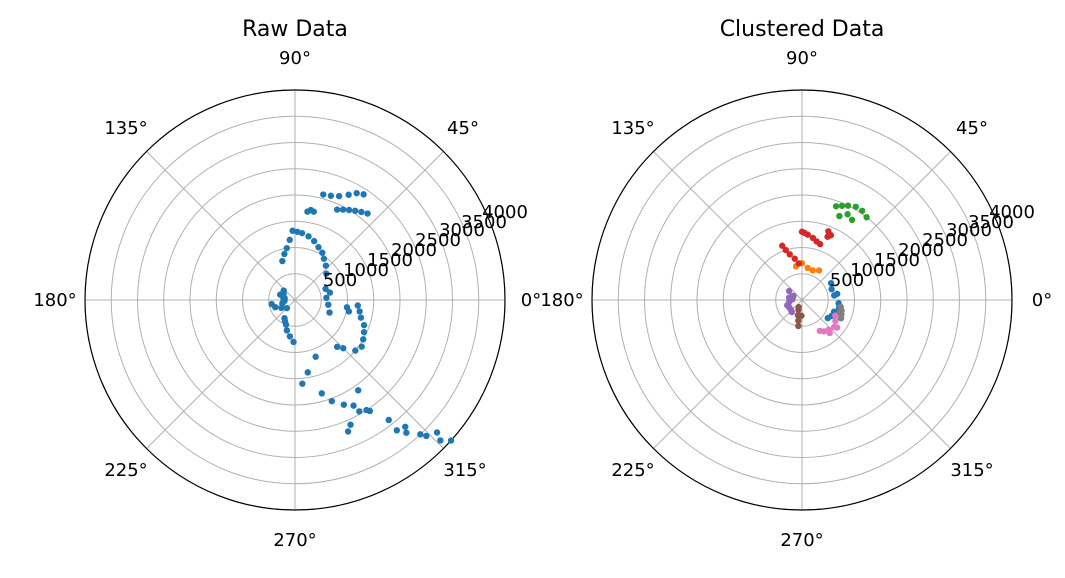 This screenshot has height=578, width=1065. What do you see at coordinates (921, 250) in the screenshot?
I see `radial-tick-label: 2000` at bounding box center [921, 250].